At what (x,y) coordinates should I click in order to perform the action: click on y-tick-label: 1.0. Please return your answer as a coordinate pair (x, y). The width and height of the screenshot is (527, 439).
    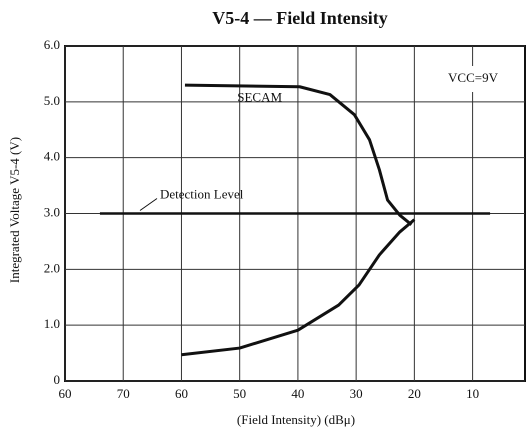
    Looking at the image, I should click on (52, 323).